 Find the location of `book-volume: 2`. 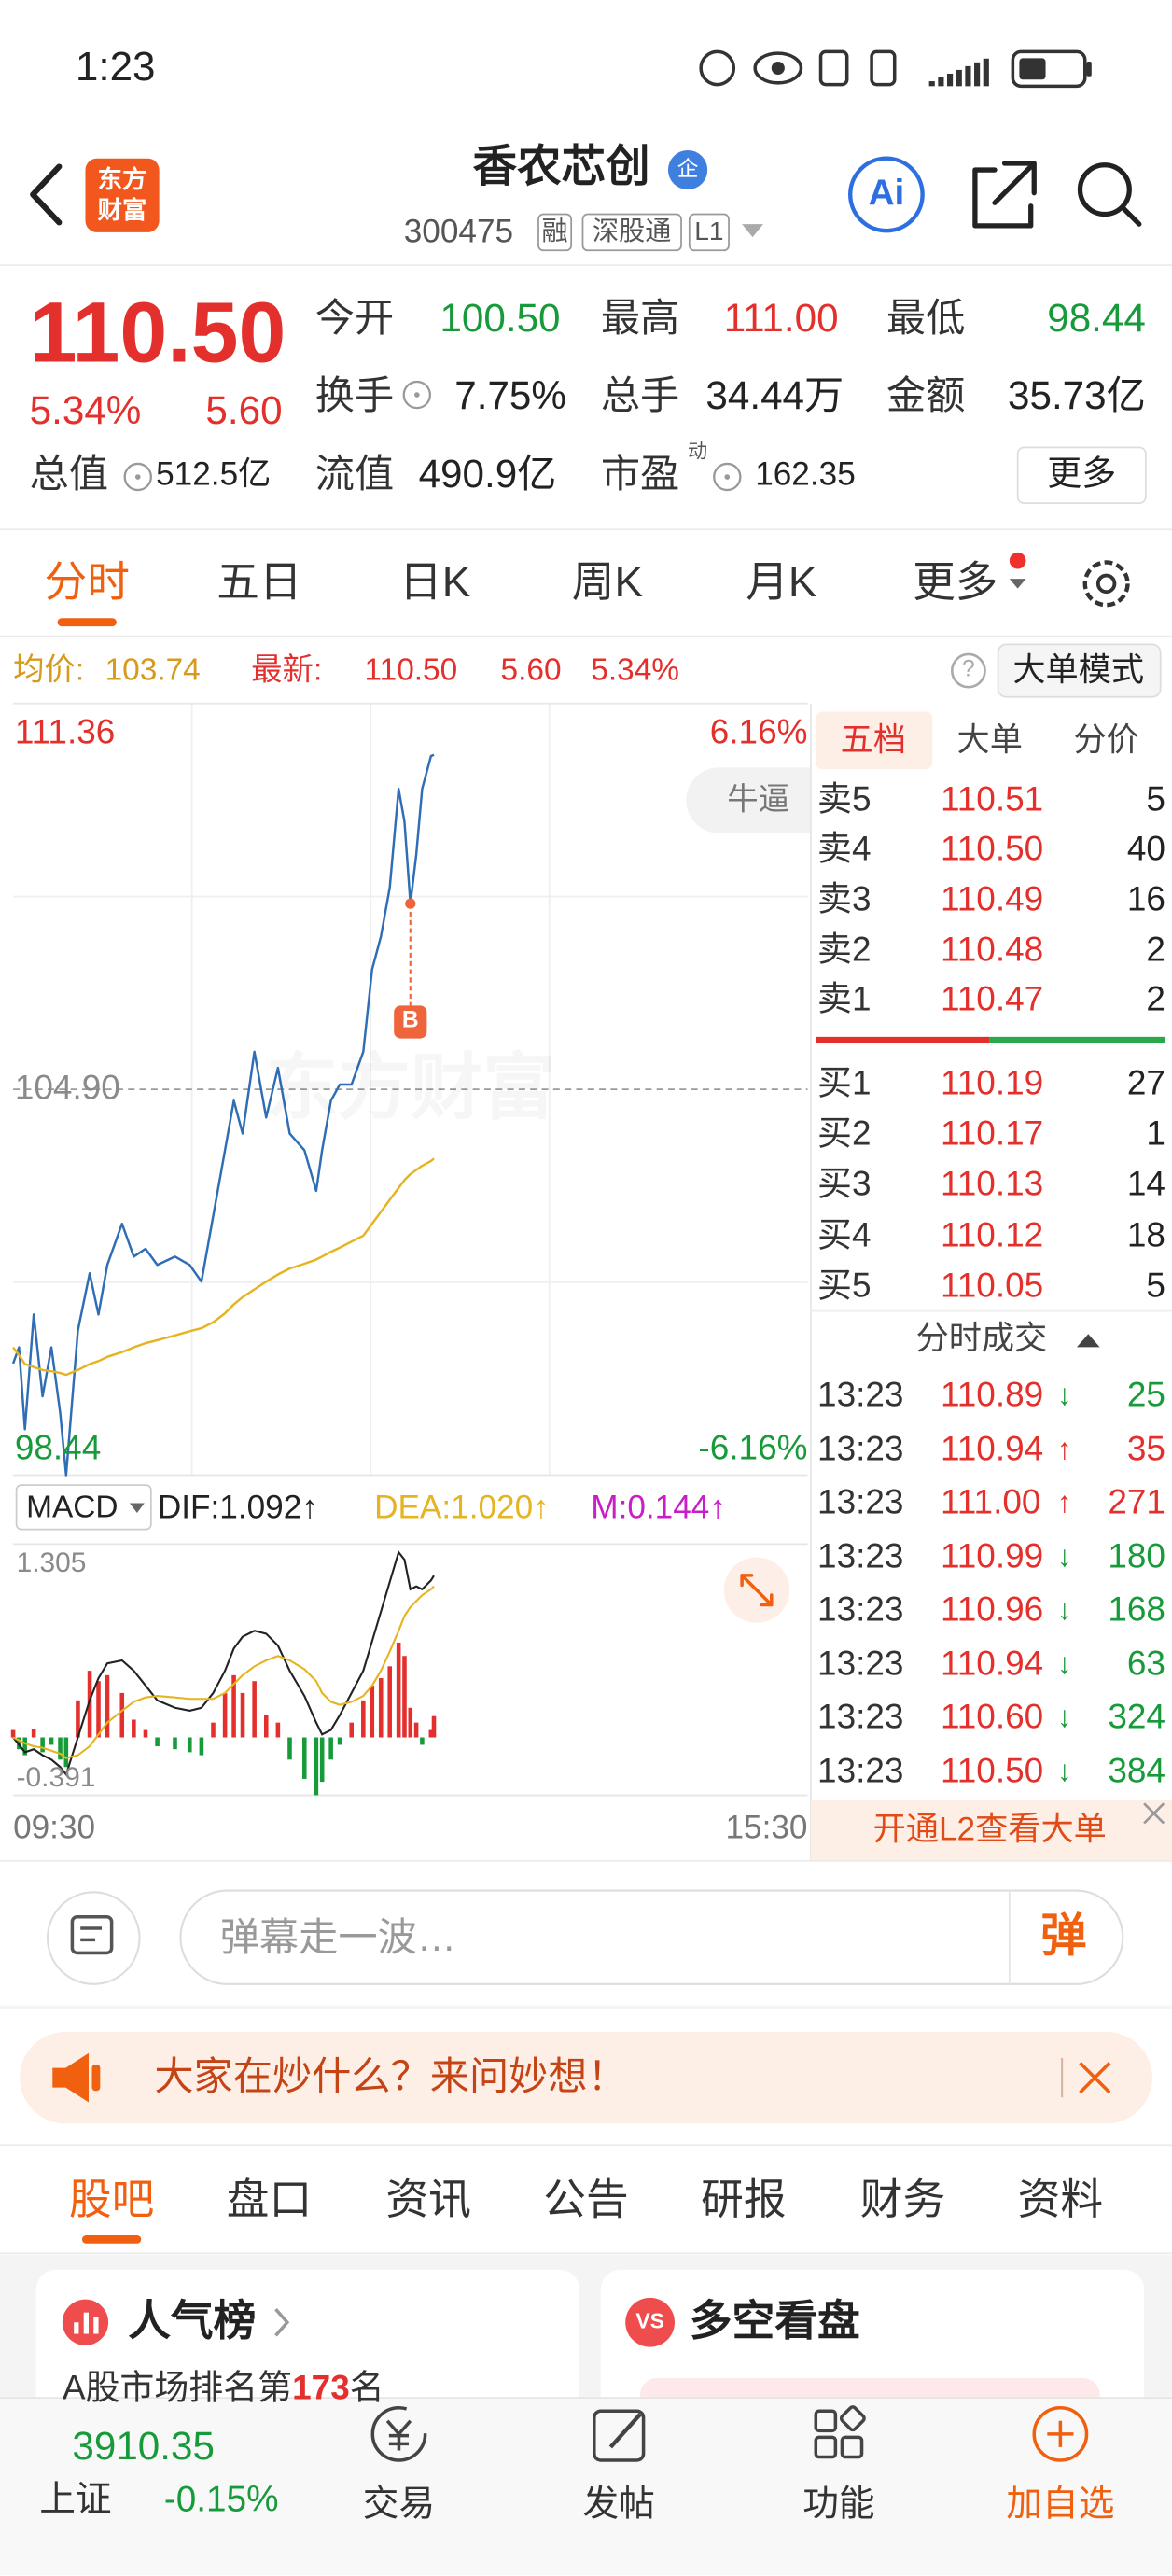

book-volume: 2 is located at coordinates (1155, 998).